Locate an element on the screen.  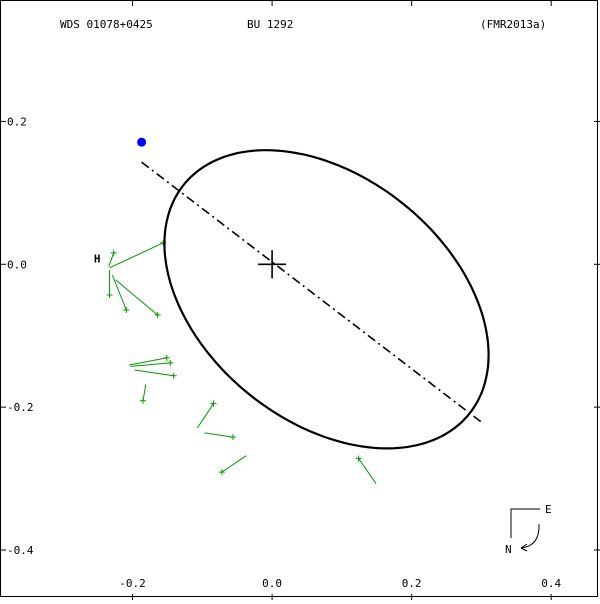
history-marker: H is located at coordinates (97, 258).